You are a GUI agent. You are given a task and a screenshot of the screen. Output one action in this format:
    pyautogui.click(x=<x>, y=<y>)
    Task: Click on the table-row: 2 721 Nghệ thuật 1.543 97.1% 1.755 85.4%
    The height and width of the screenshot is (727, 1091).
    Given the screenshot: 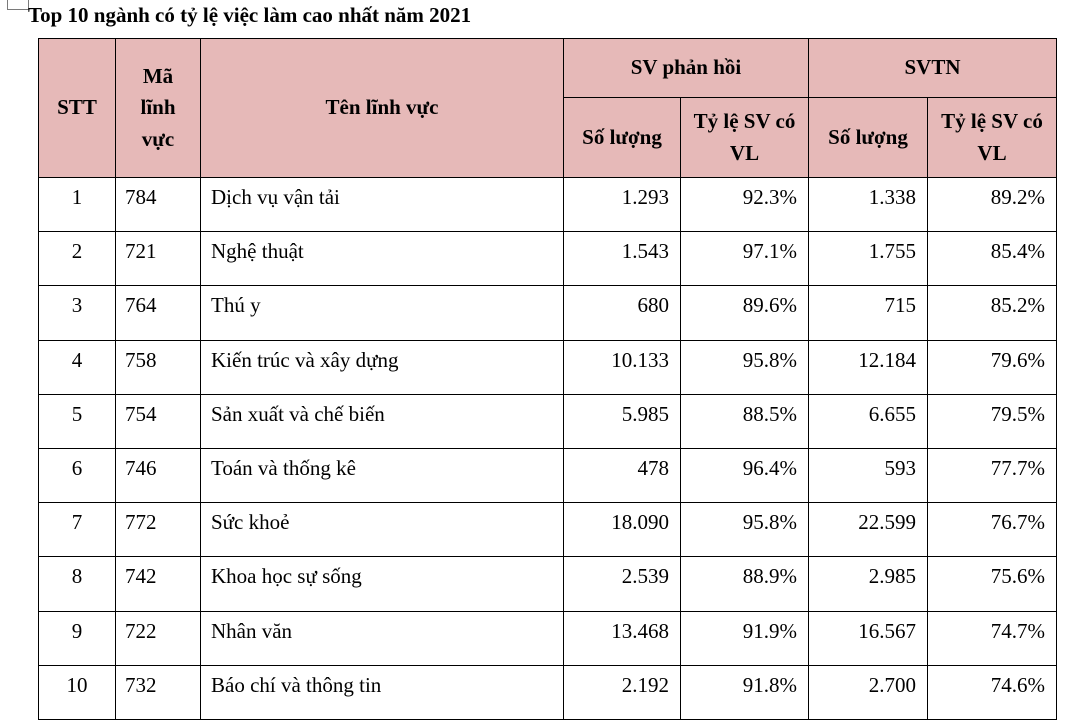 What is the action you would take?
    pyautogui.click(x=547, y=259)
    